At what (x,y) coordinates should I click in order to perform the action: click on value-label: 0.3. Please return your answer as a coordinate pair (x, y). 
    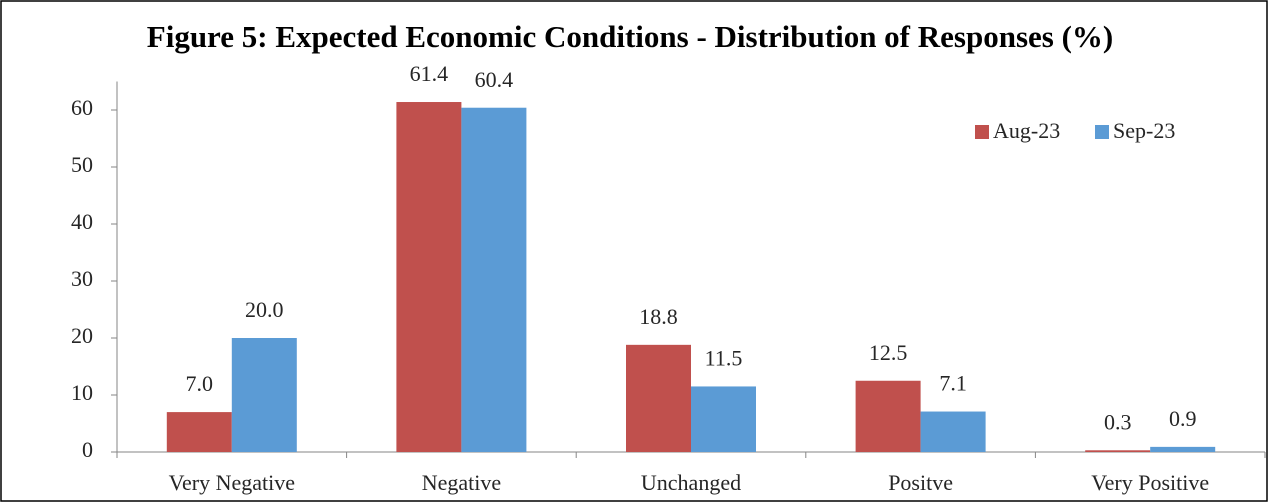
    Looking at the image, I should click on (1118, 421).